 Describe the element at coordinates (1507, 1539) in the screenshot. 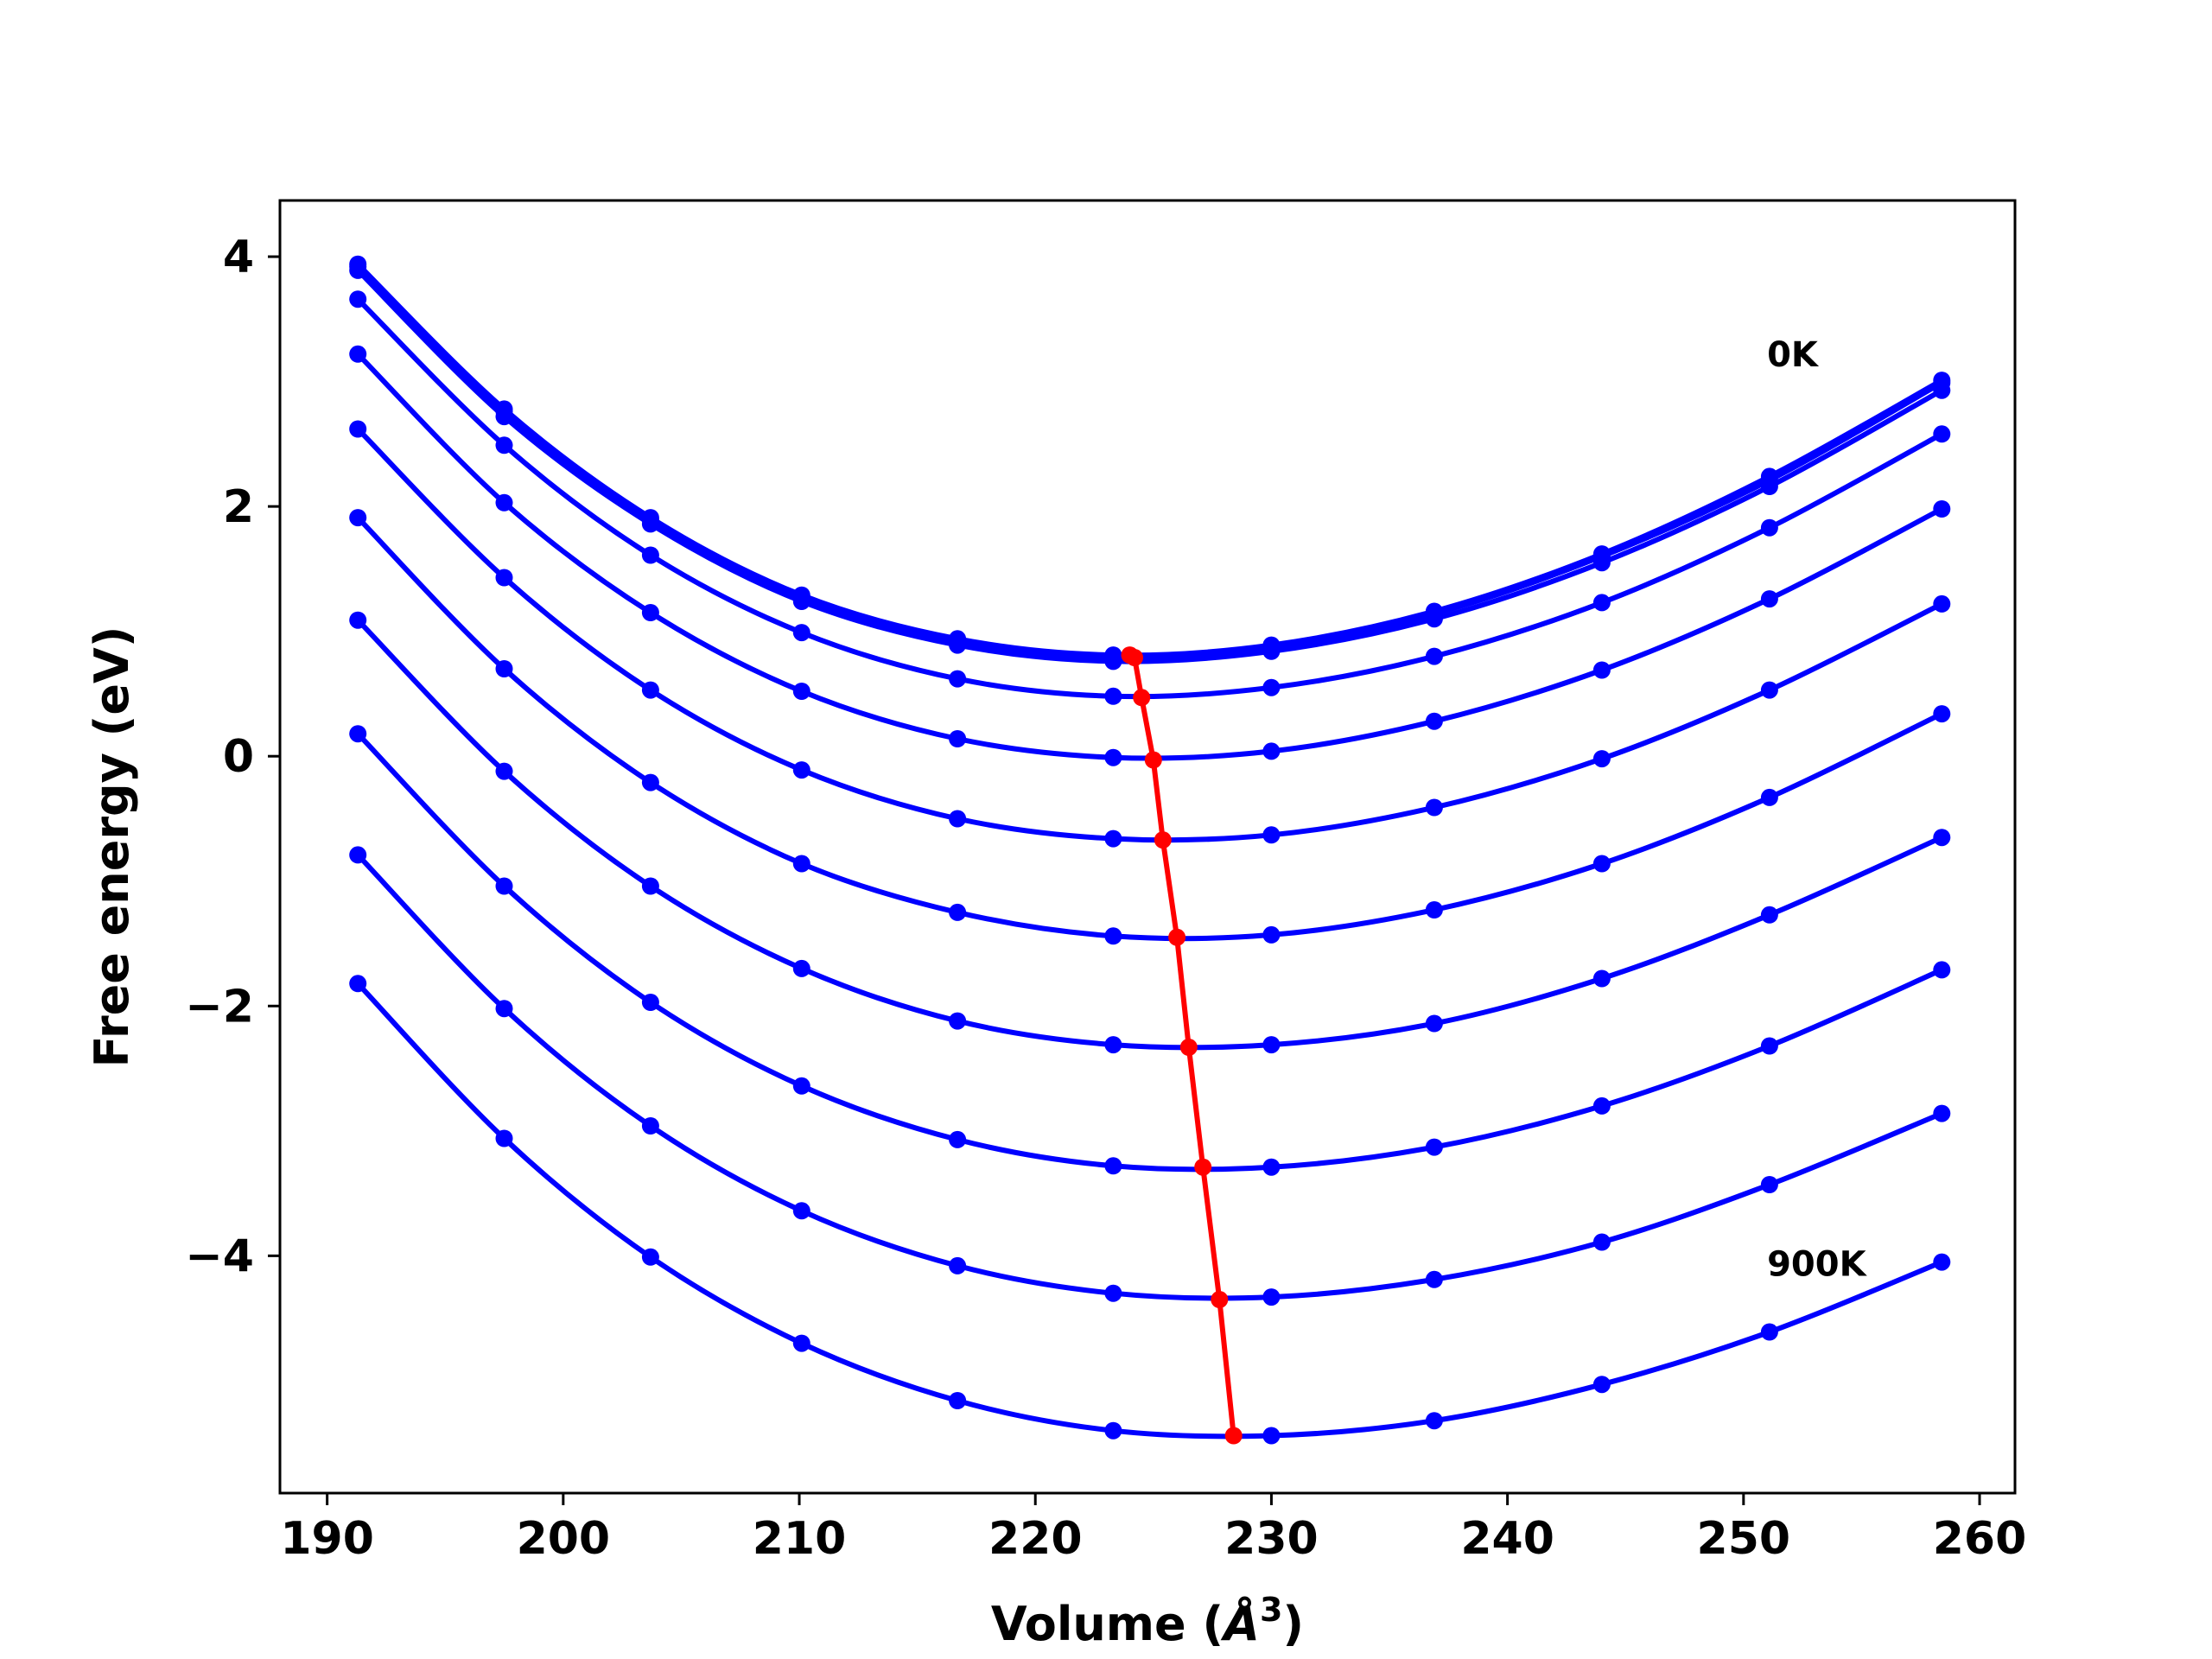

I see `x-tick-label: 240` at that location.